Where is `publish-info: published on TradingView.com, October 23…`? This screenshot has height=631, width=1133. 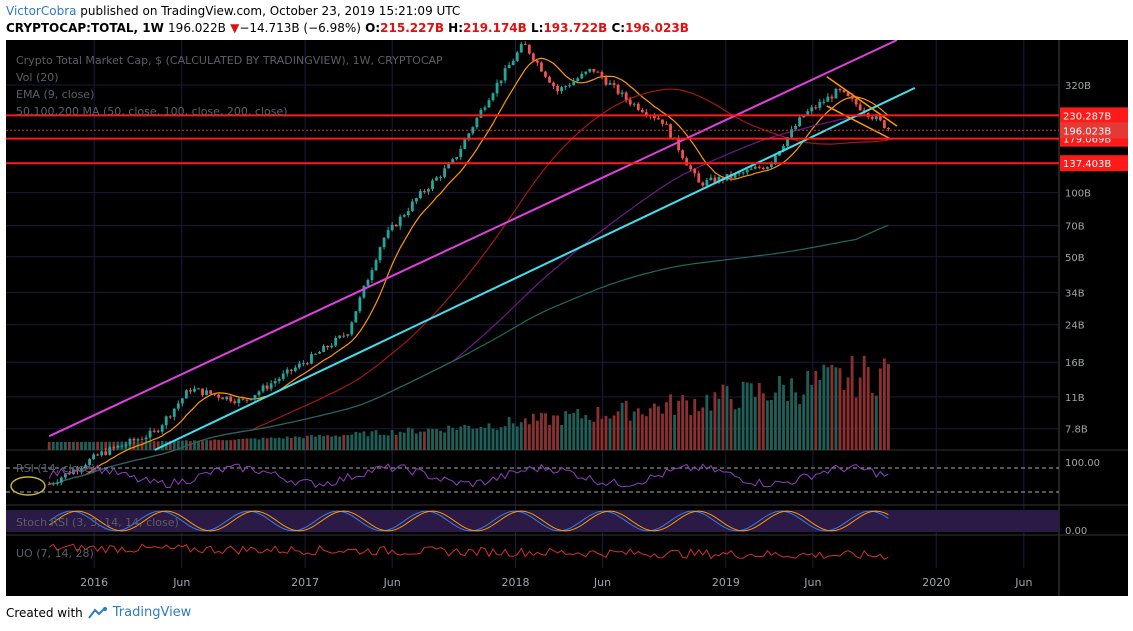
publish-info: published on TradingView.com, October 23… is located at coordinates (268, 11).